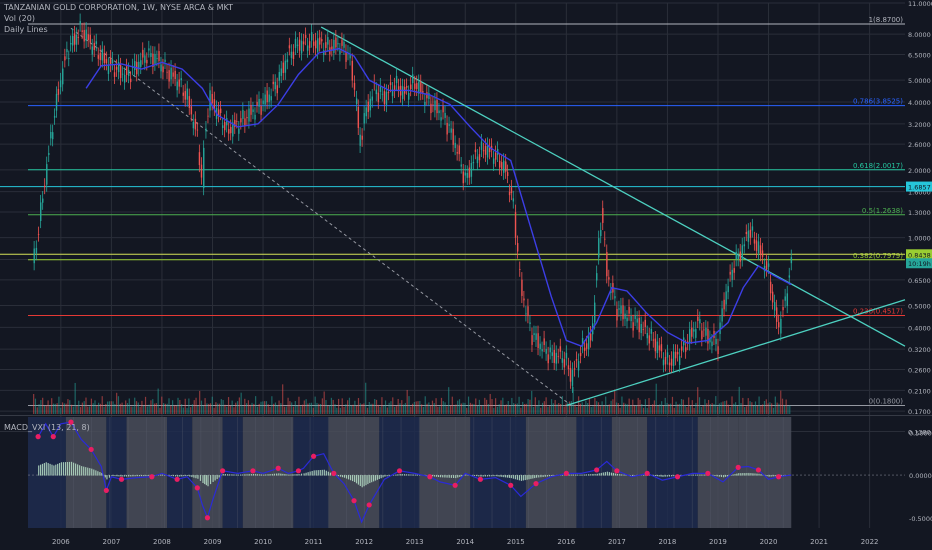 The image size is (932, 550). What do you see at coordinates (263, 542) in the screenshot?
I see `time-axis-label: 2010` at bounding box center [263, 542].